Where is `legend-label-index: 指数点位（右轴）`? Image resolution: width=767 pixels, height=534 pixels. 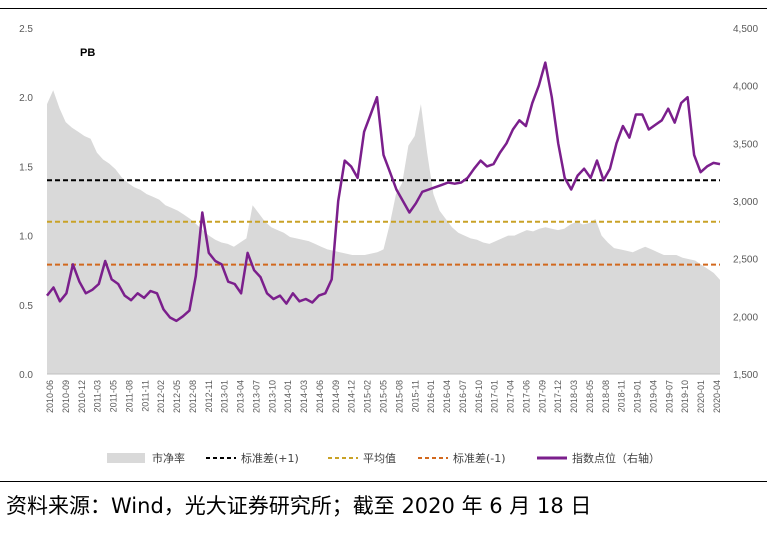 legend-label-index: 指数点位（右轴） is located at coordinates (616, 458).